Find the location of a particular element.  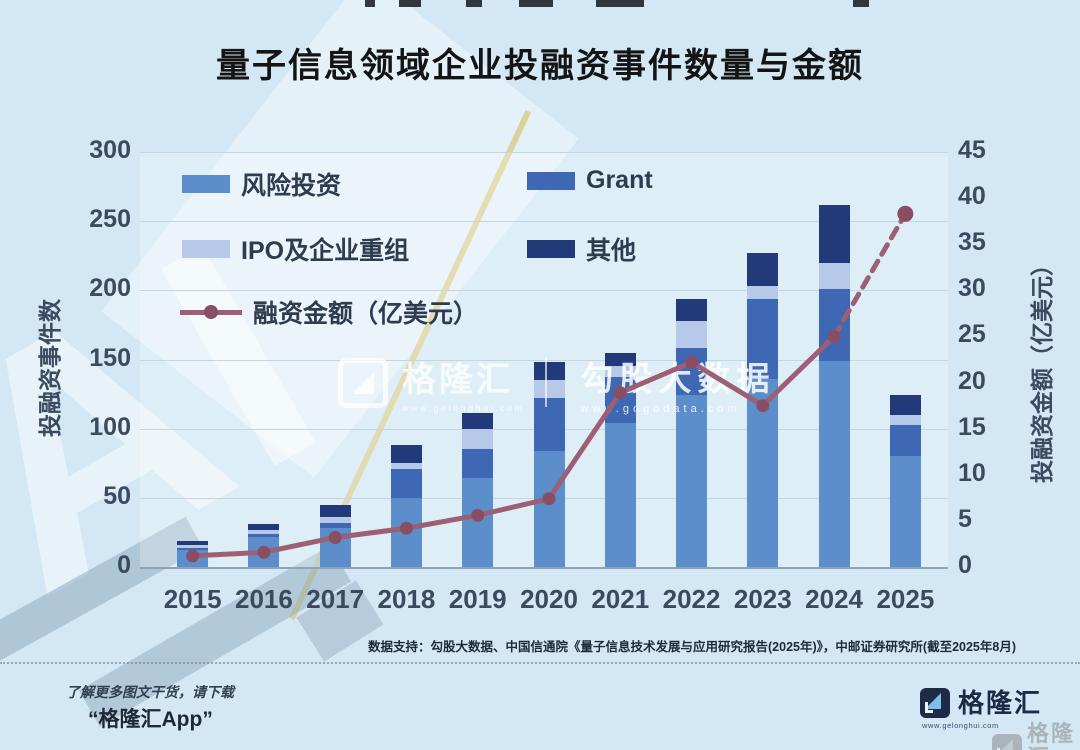

x-axis-label: 2023 is located at coordinates (762, 599).